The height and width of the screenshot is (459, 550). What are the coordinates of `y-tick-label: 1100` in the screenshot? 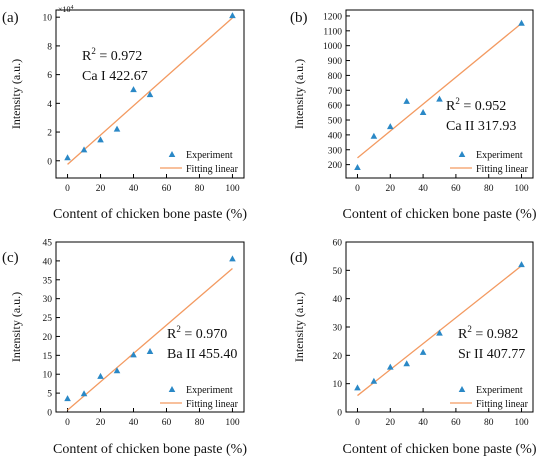 It's located at (332, 32).